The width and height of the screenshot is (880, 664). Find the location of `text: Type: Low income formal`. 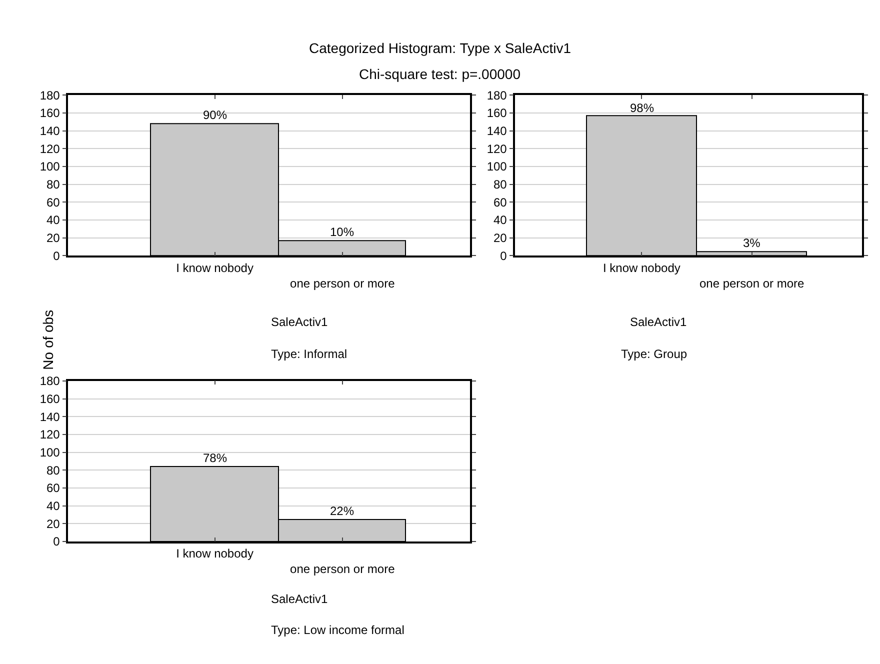

text: Type: Low income formal is located at coordinates (337, 630).